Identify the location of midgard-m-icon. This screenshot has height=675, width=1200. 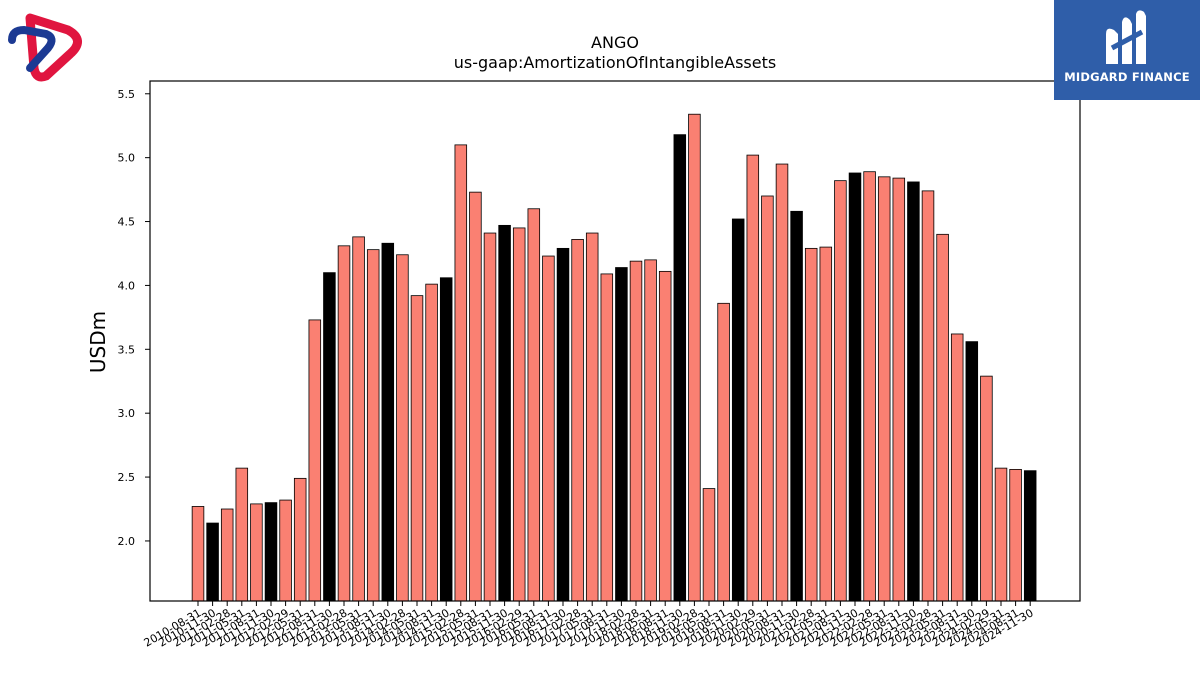
(1127, 40).